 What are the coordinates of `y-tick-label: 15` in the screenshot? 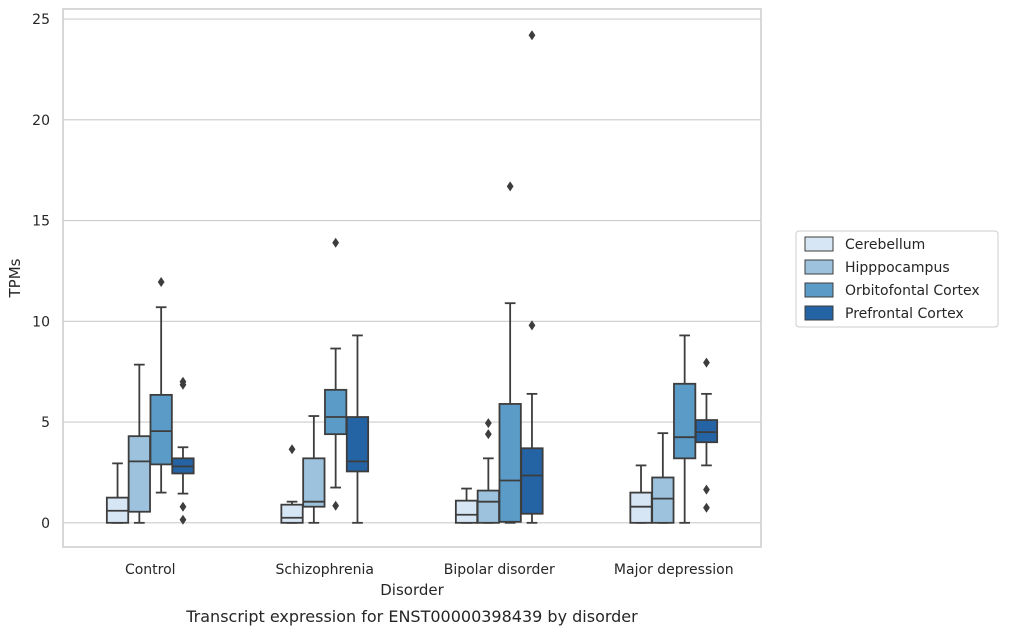 It's located at (41, 222).